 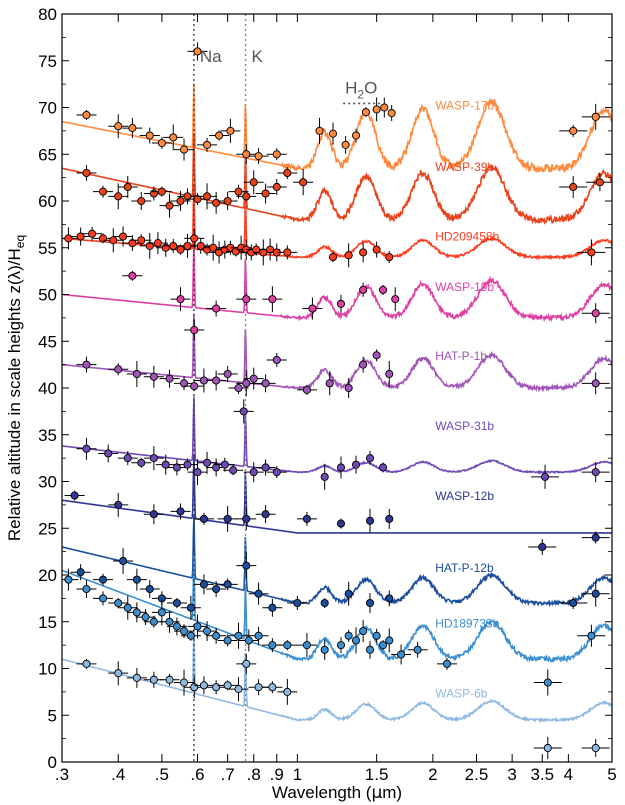 What do you see at coordinates (47, 154) in the screenshot?
I see `y-tick-label: 65` at bounding box center [47, 154].